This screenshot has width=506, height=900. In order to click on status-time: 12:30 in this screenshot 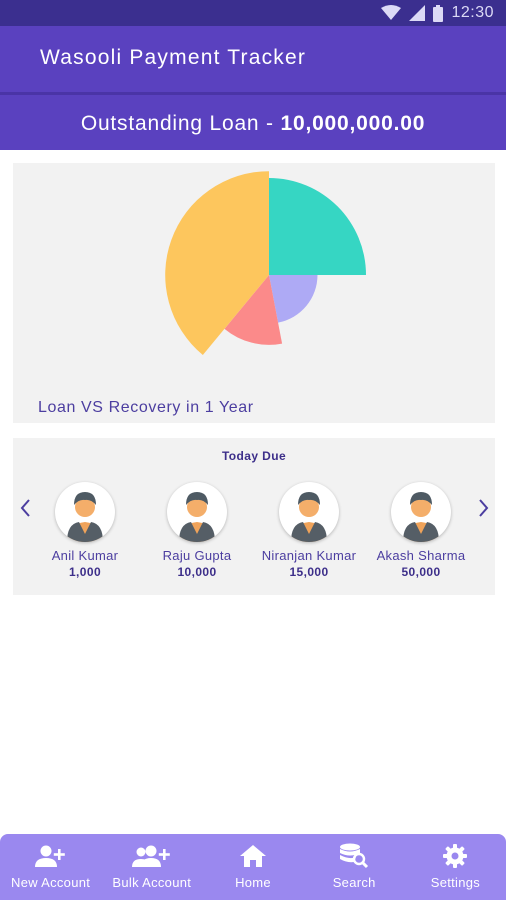, I will do `click(472, 12)`.